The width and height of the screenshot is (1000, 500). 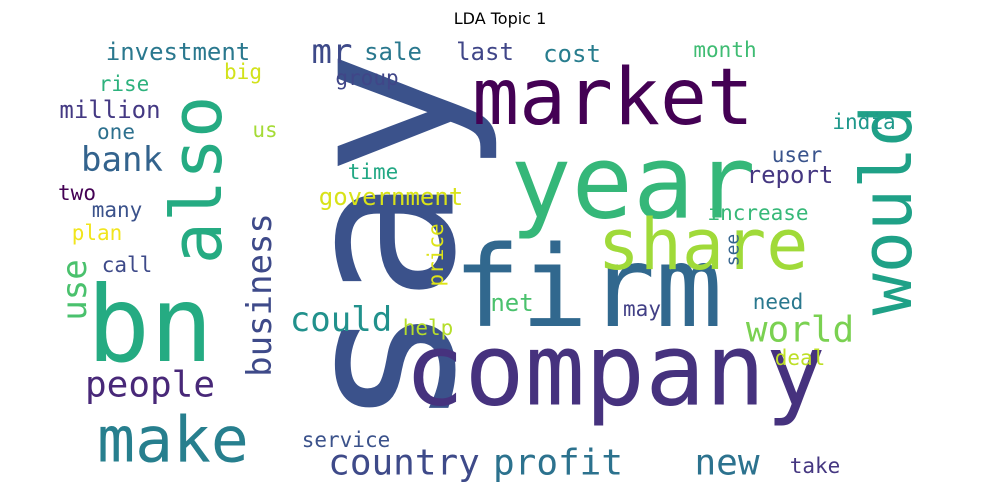 I want to click on word-one: one, so click(x=116, y=132).